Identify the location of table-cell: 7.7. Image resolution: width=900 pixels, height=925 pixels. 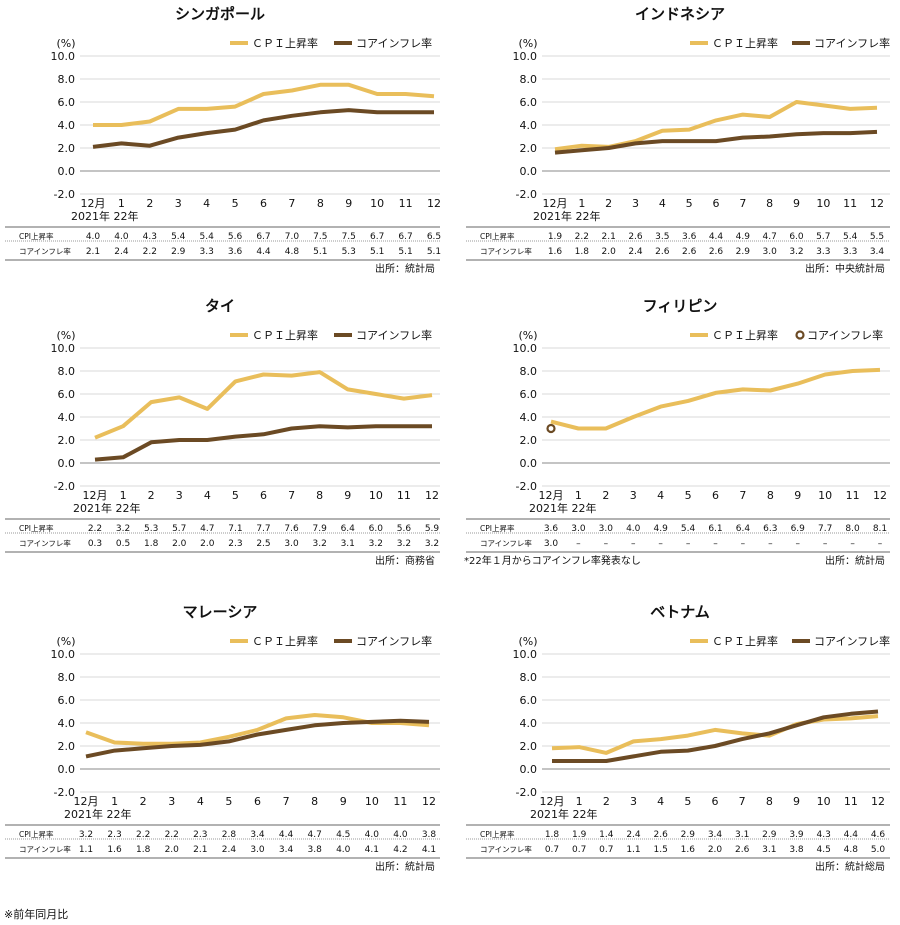
(263, 529).